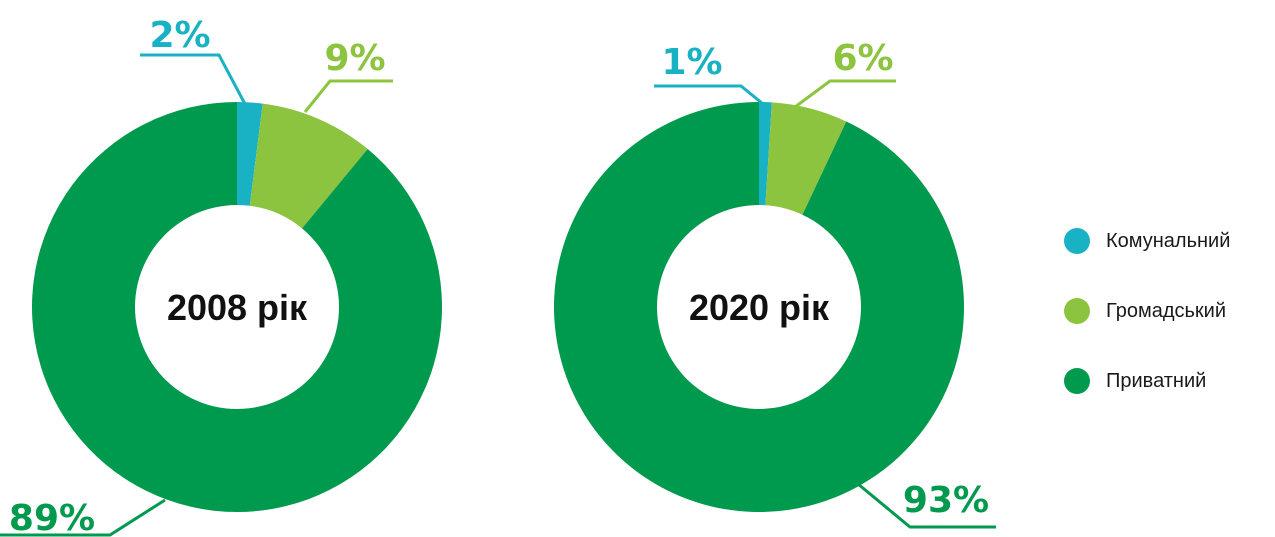 The image size is (1275, 537). I want to click on legend-label-communal: Комунальний, so click(1168, 240).